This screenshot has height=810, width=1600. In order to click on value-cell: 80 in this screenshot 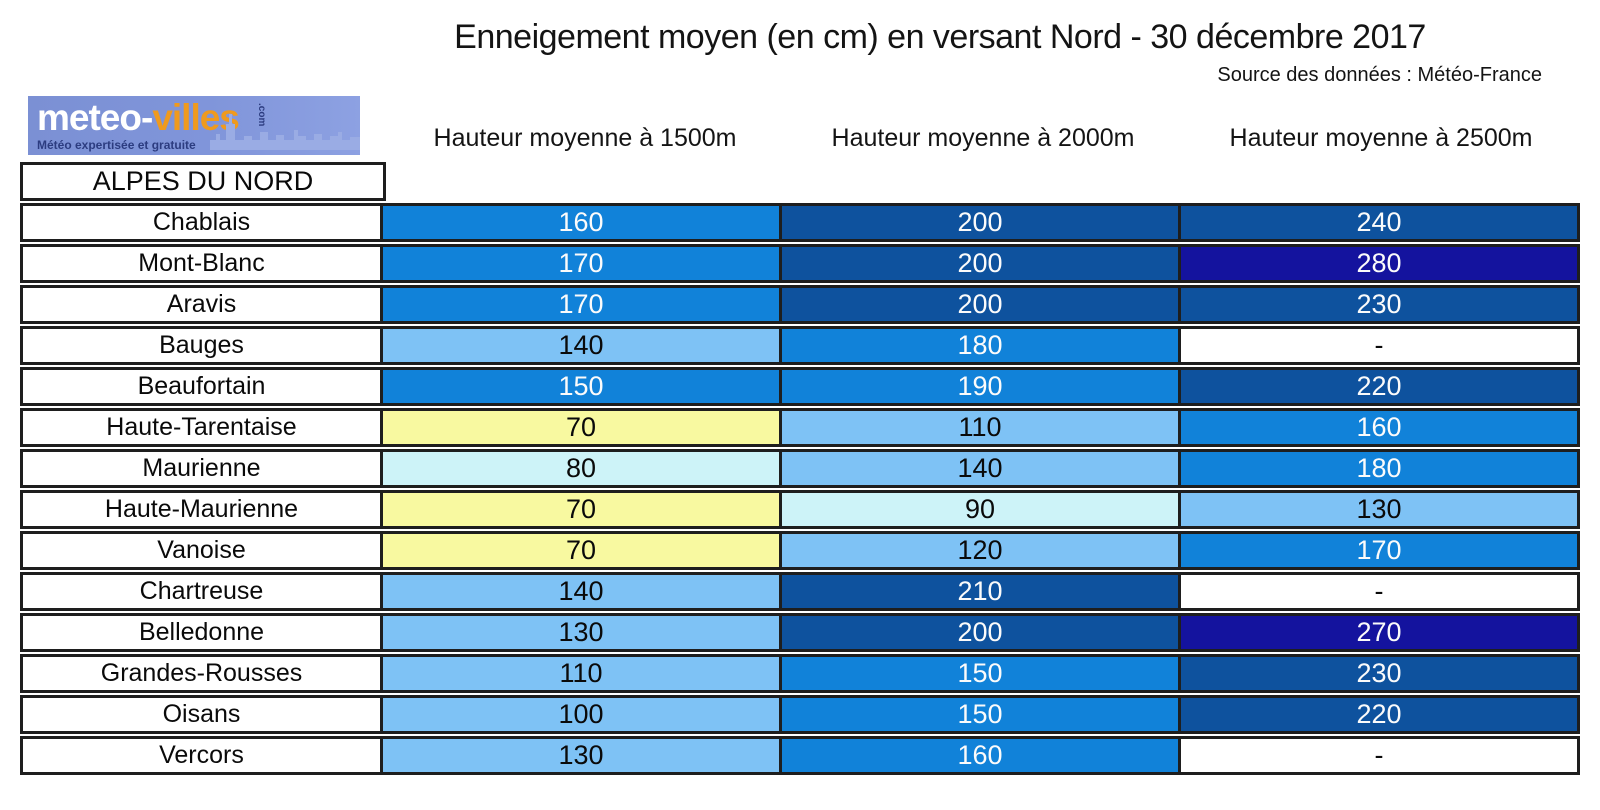, I will do `click(582, 468)`.